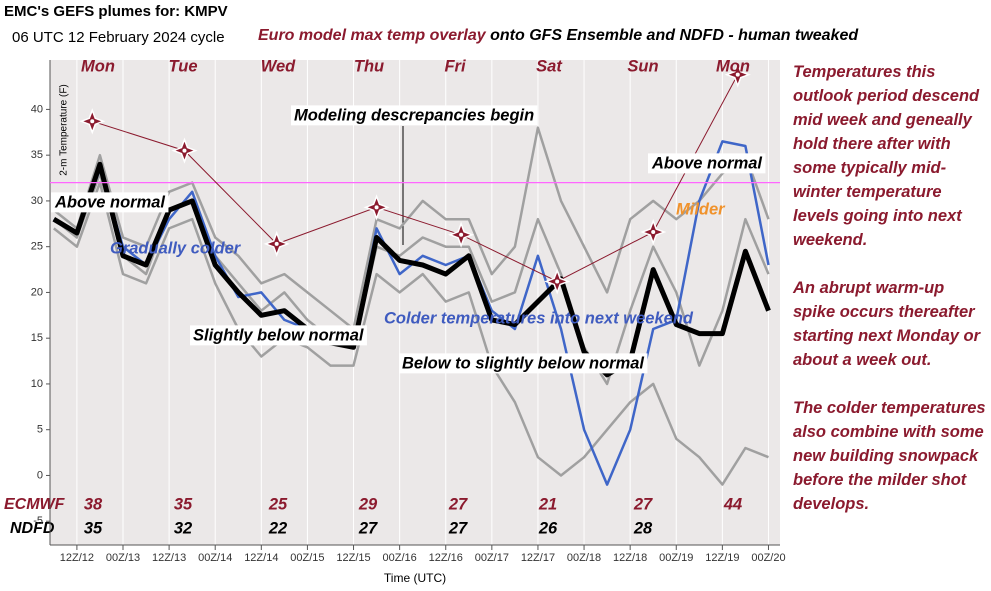  What do you see at coordinates (548, 528) in the screenshot?
I see `ndfd-max: 26` at bounding box center [548, 528].